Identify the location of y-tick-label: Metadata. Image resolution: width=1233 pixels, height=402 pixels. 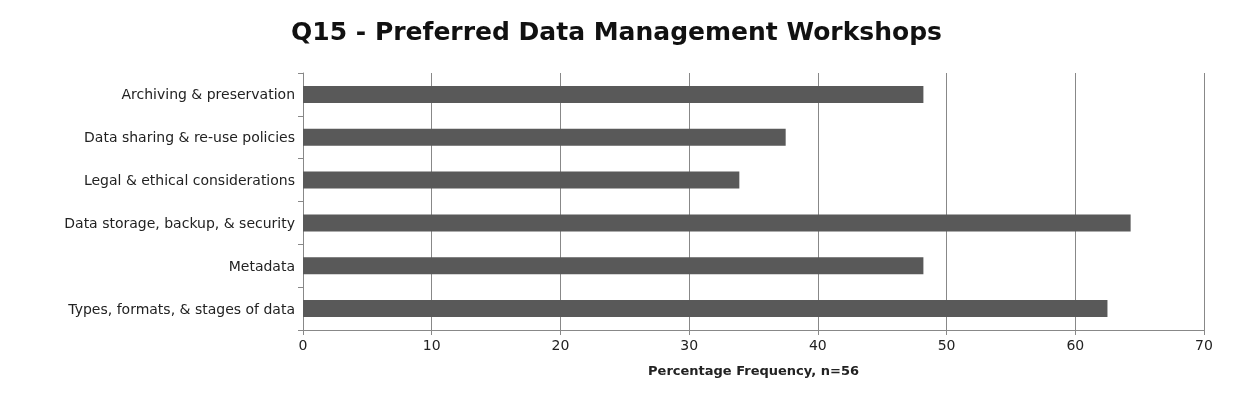
(261, 265).